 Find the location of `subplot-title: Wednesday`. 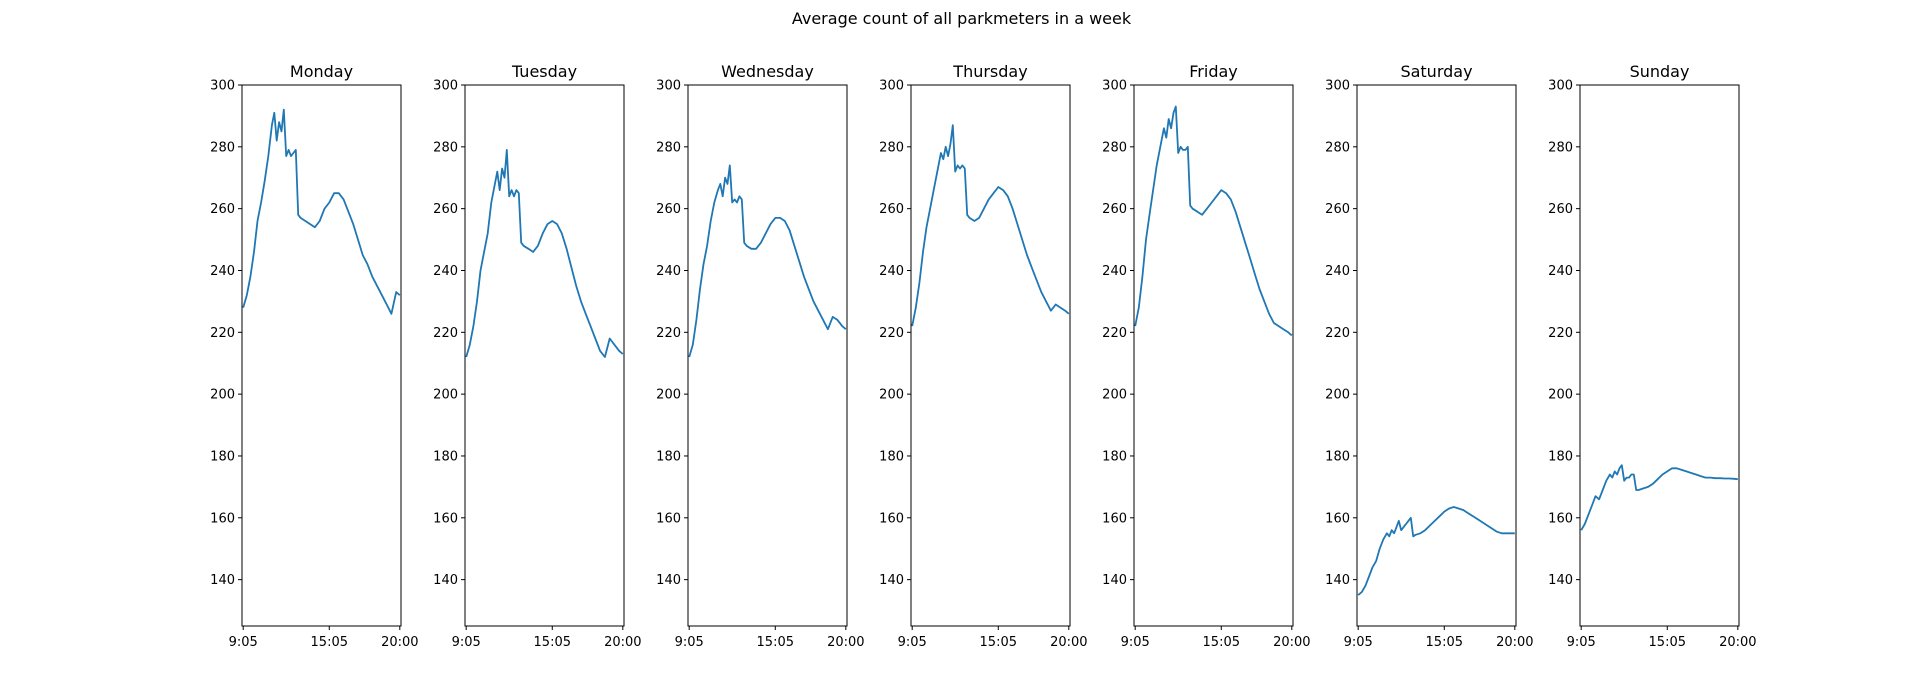

subplot-title: Wednesday is located at coordinates (767, 71).